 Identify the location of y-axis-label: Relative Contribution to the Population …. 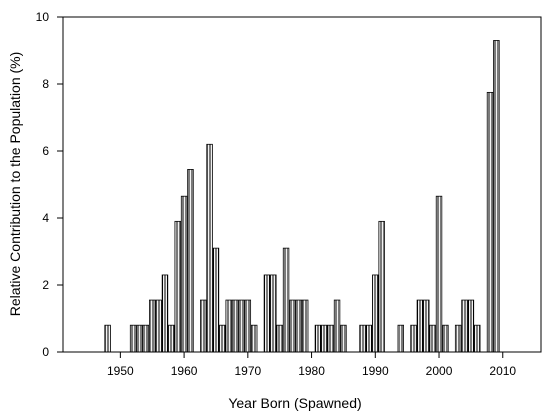
(15, 184).